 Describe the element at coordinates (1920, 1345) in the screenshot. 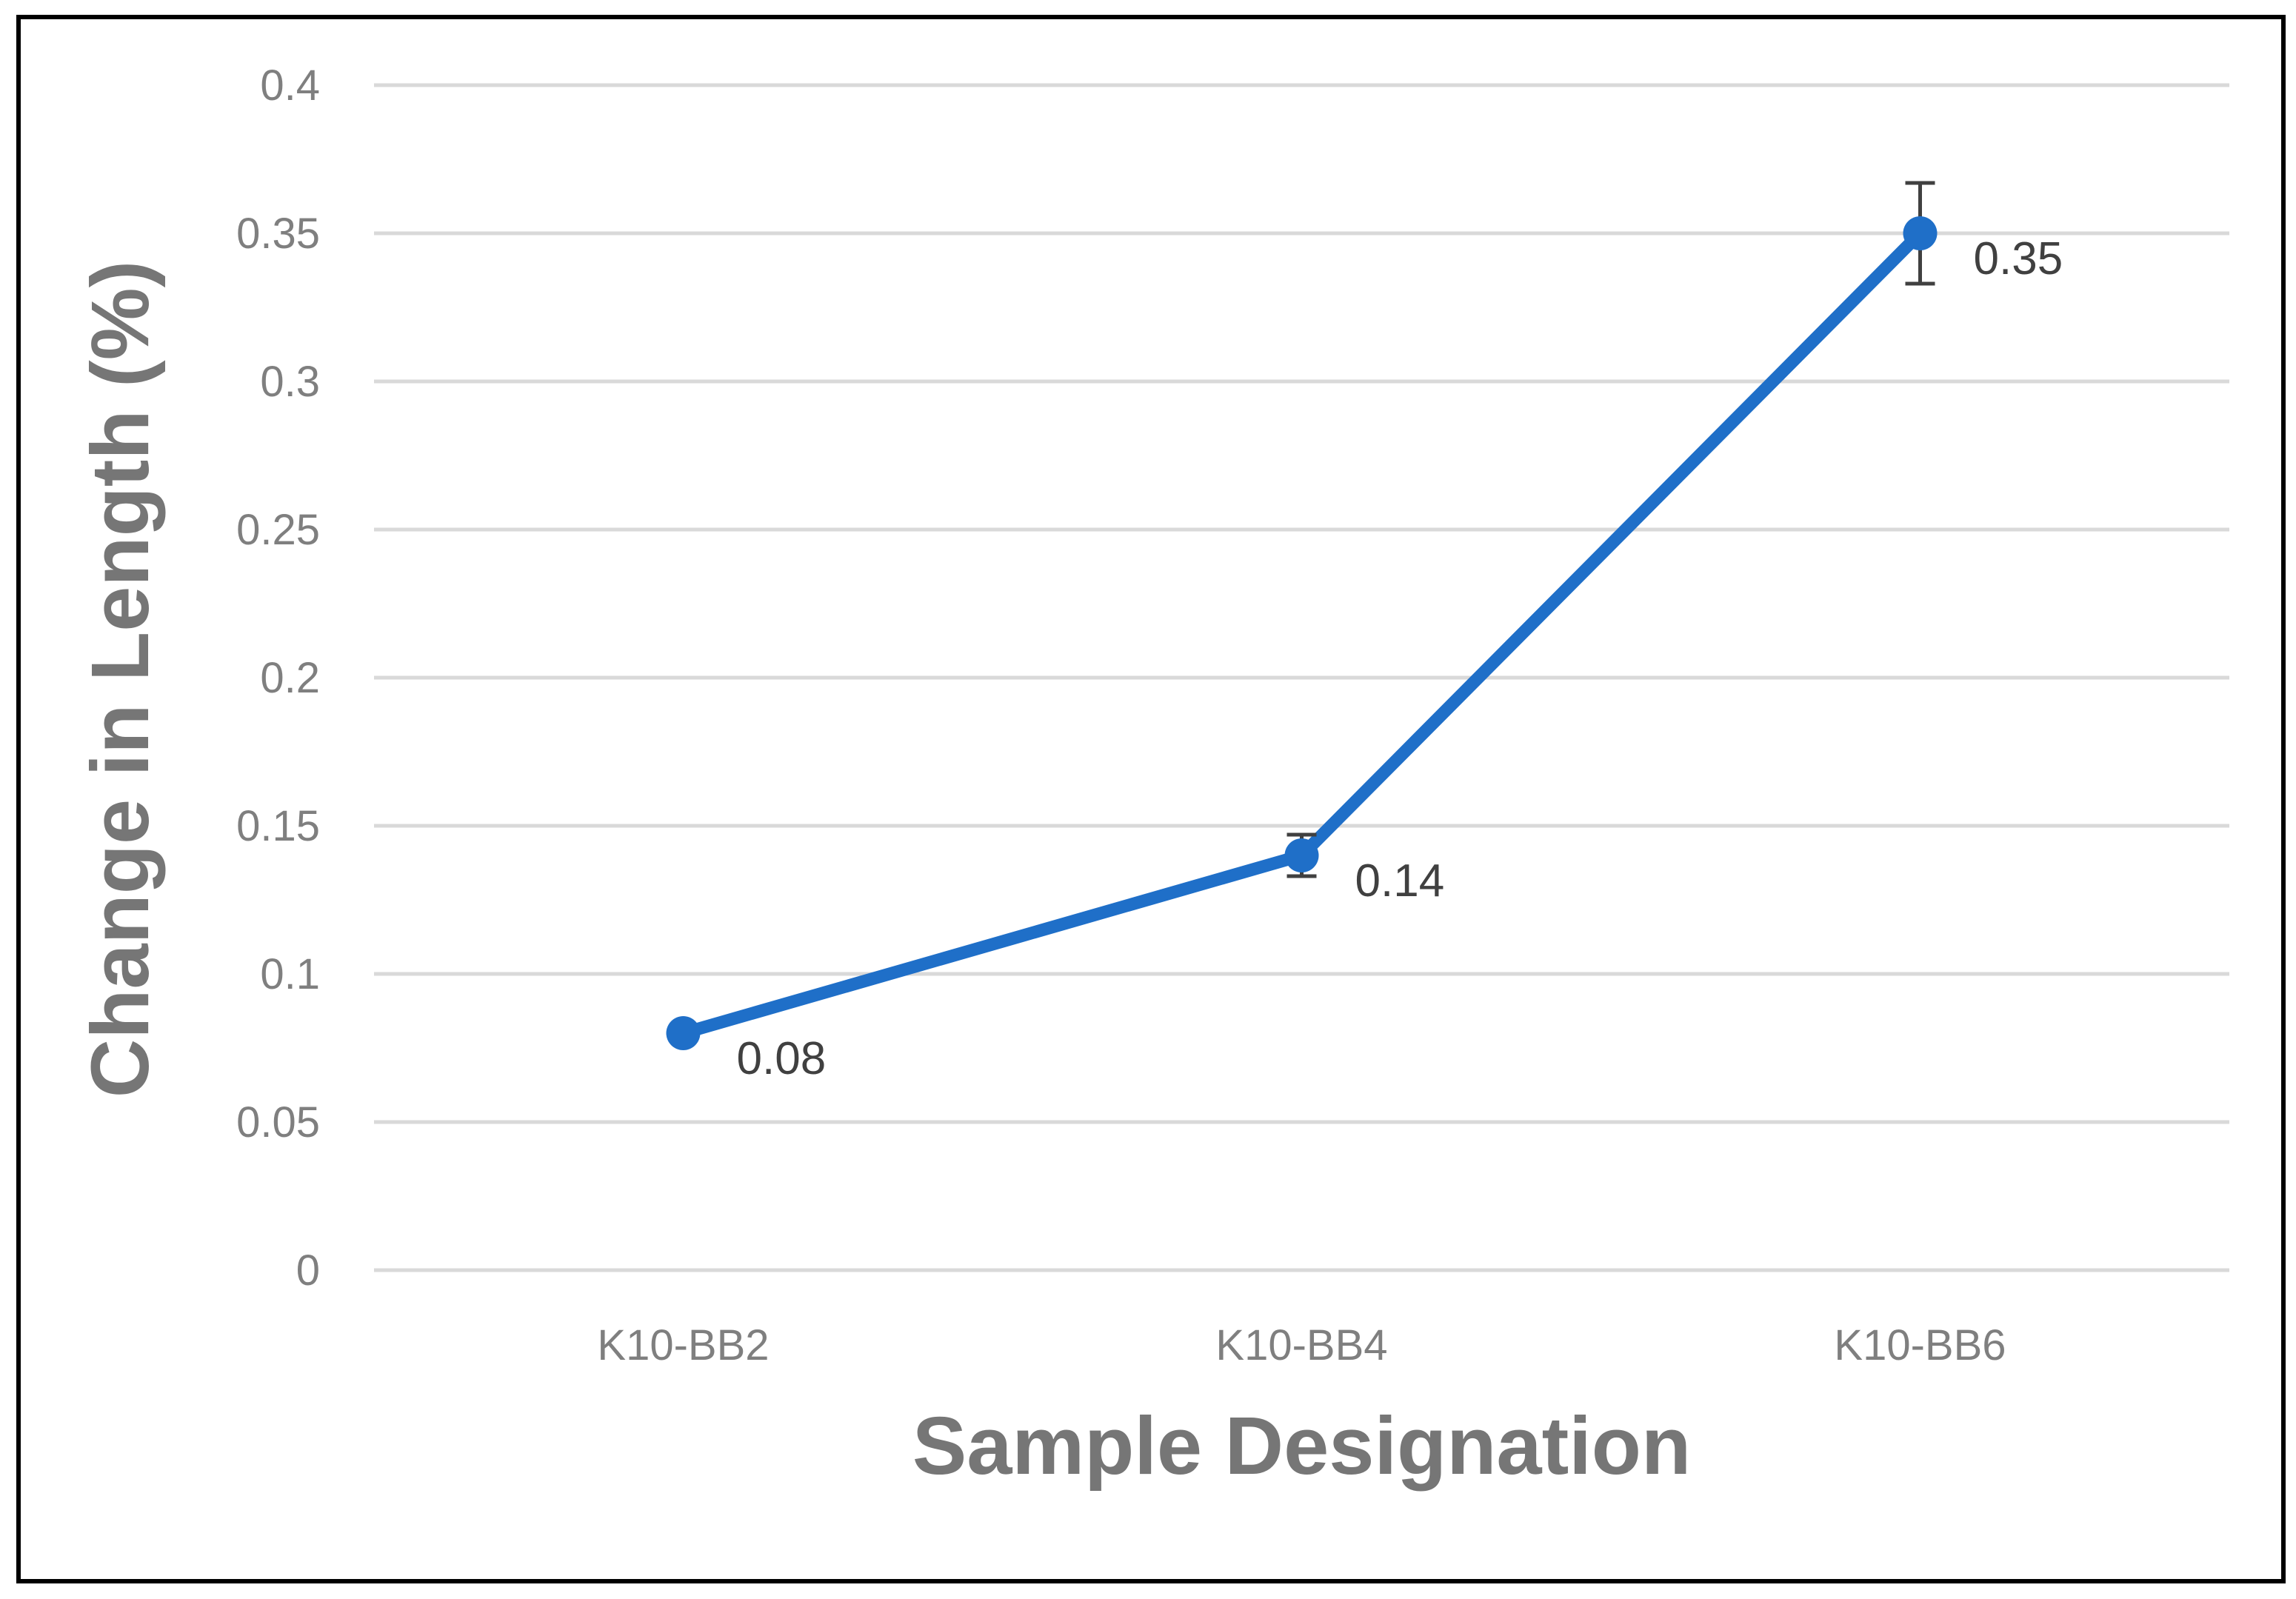

I see `x-tick-label: K10-BB6` at that location.